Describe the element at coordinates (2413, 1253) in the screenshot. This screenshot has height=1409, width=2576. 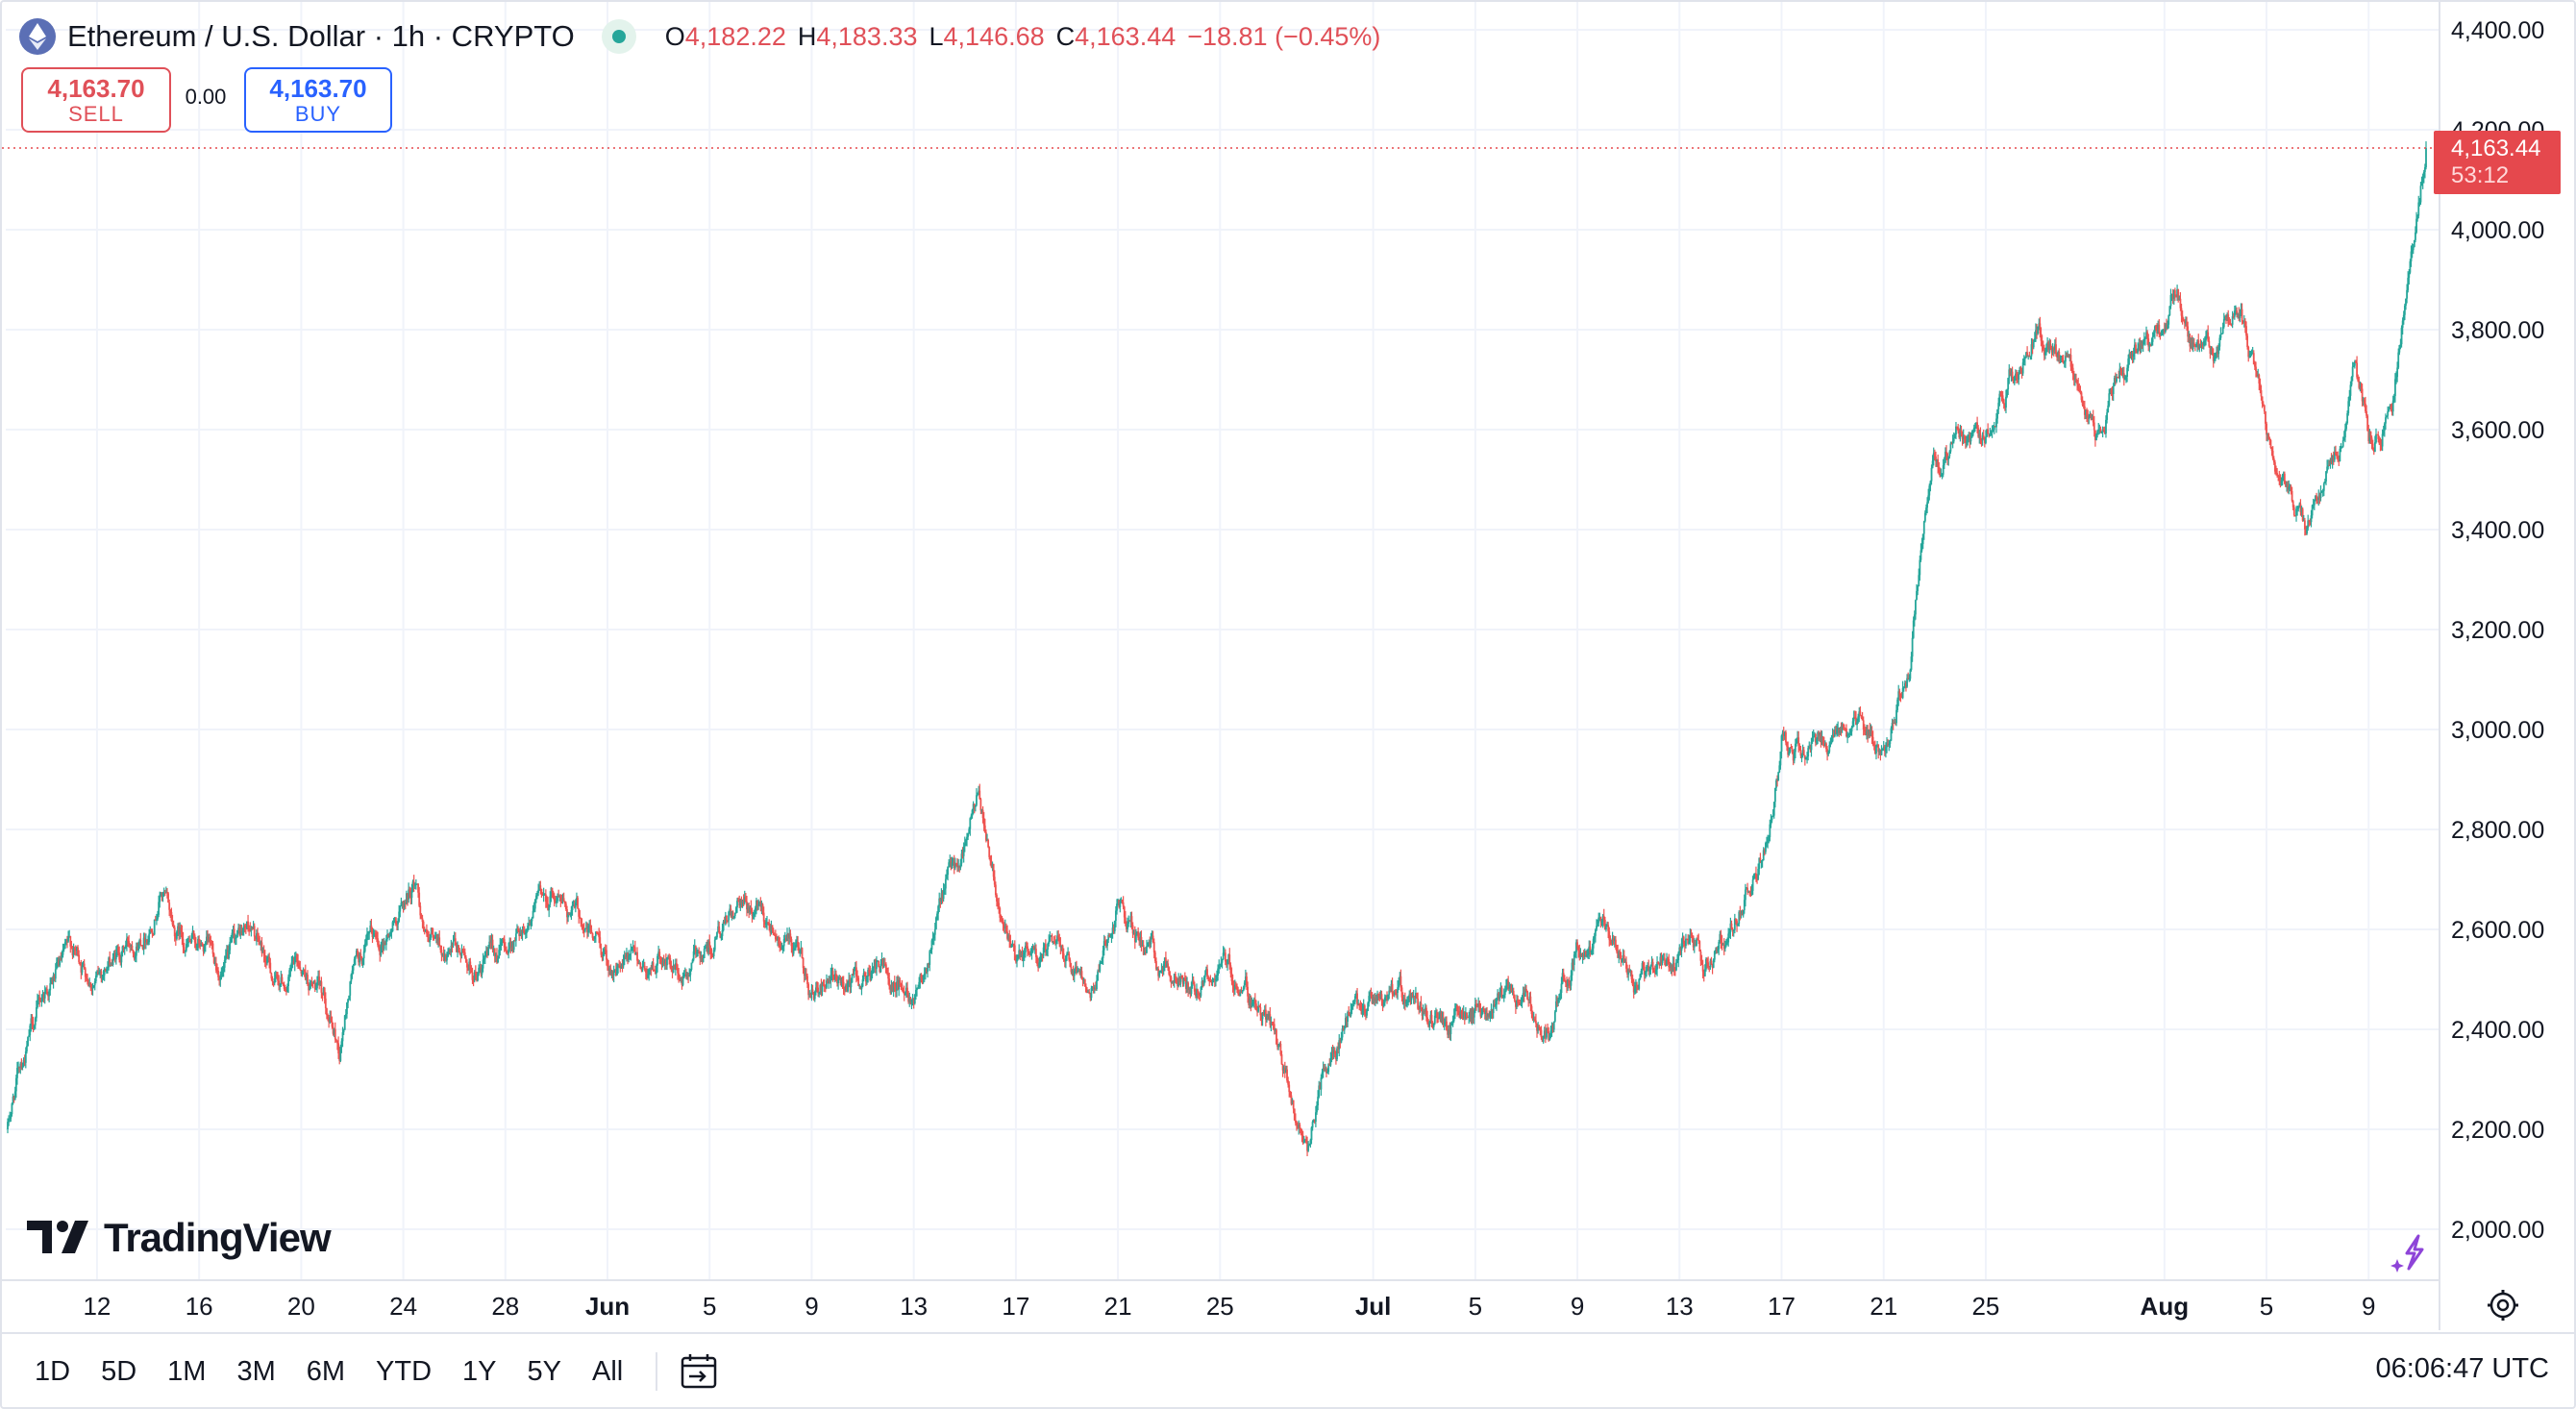
I see `ai-sparkle-icon` at that location.